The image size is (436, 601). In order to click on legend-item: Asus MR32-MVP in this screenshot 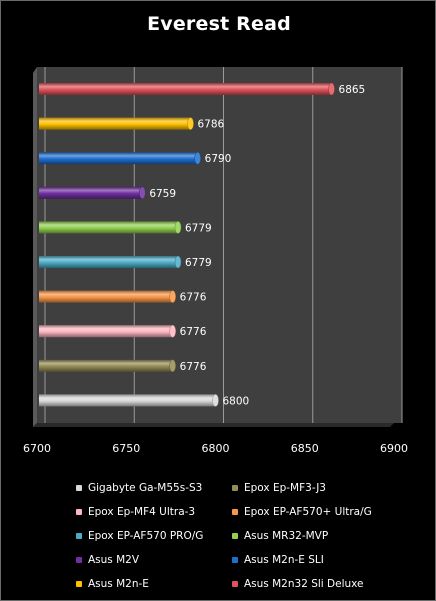, I will do `click(280, 536)`.